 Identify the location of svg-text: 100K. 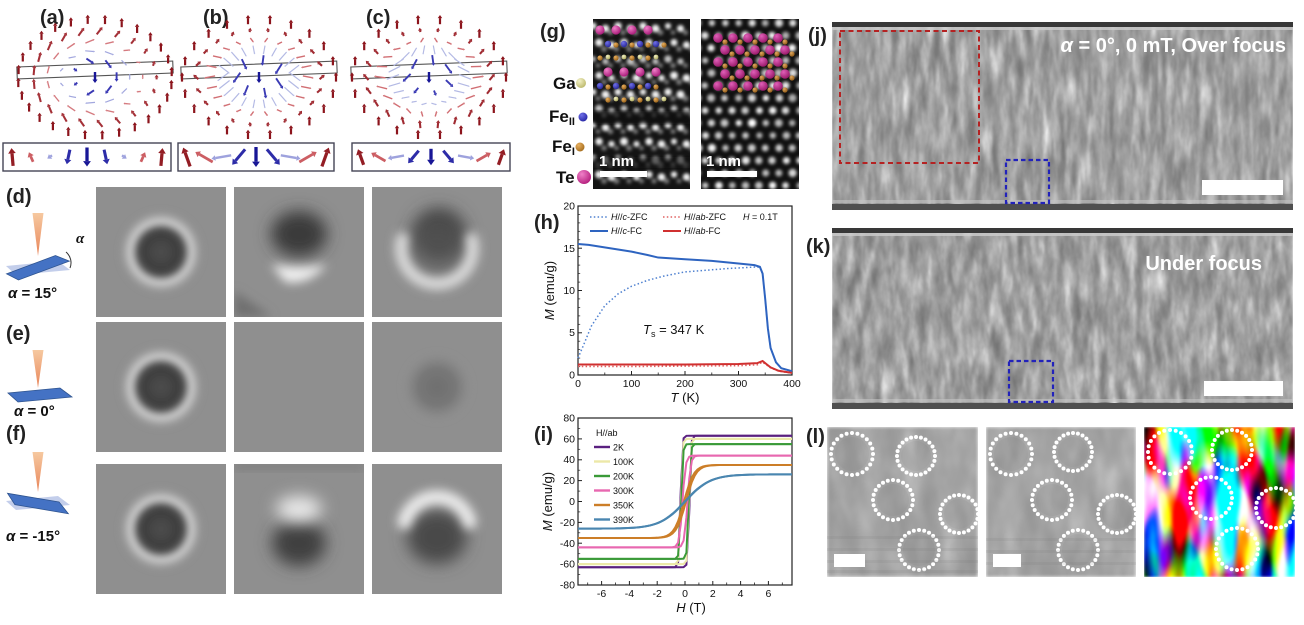
(623, 462).